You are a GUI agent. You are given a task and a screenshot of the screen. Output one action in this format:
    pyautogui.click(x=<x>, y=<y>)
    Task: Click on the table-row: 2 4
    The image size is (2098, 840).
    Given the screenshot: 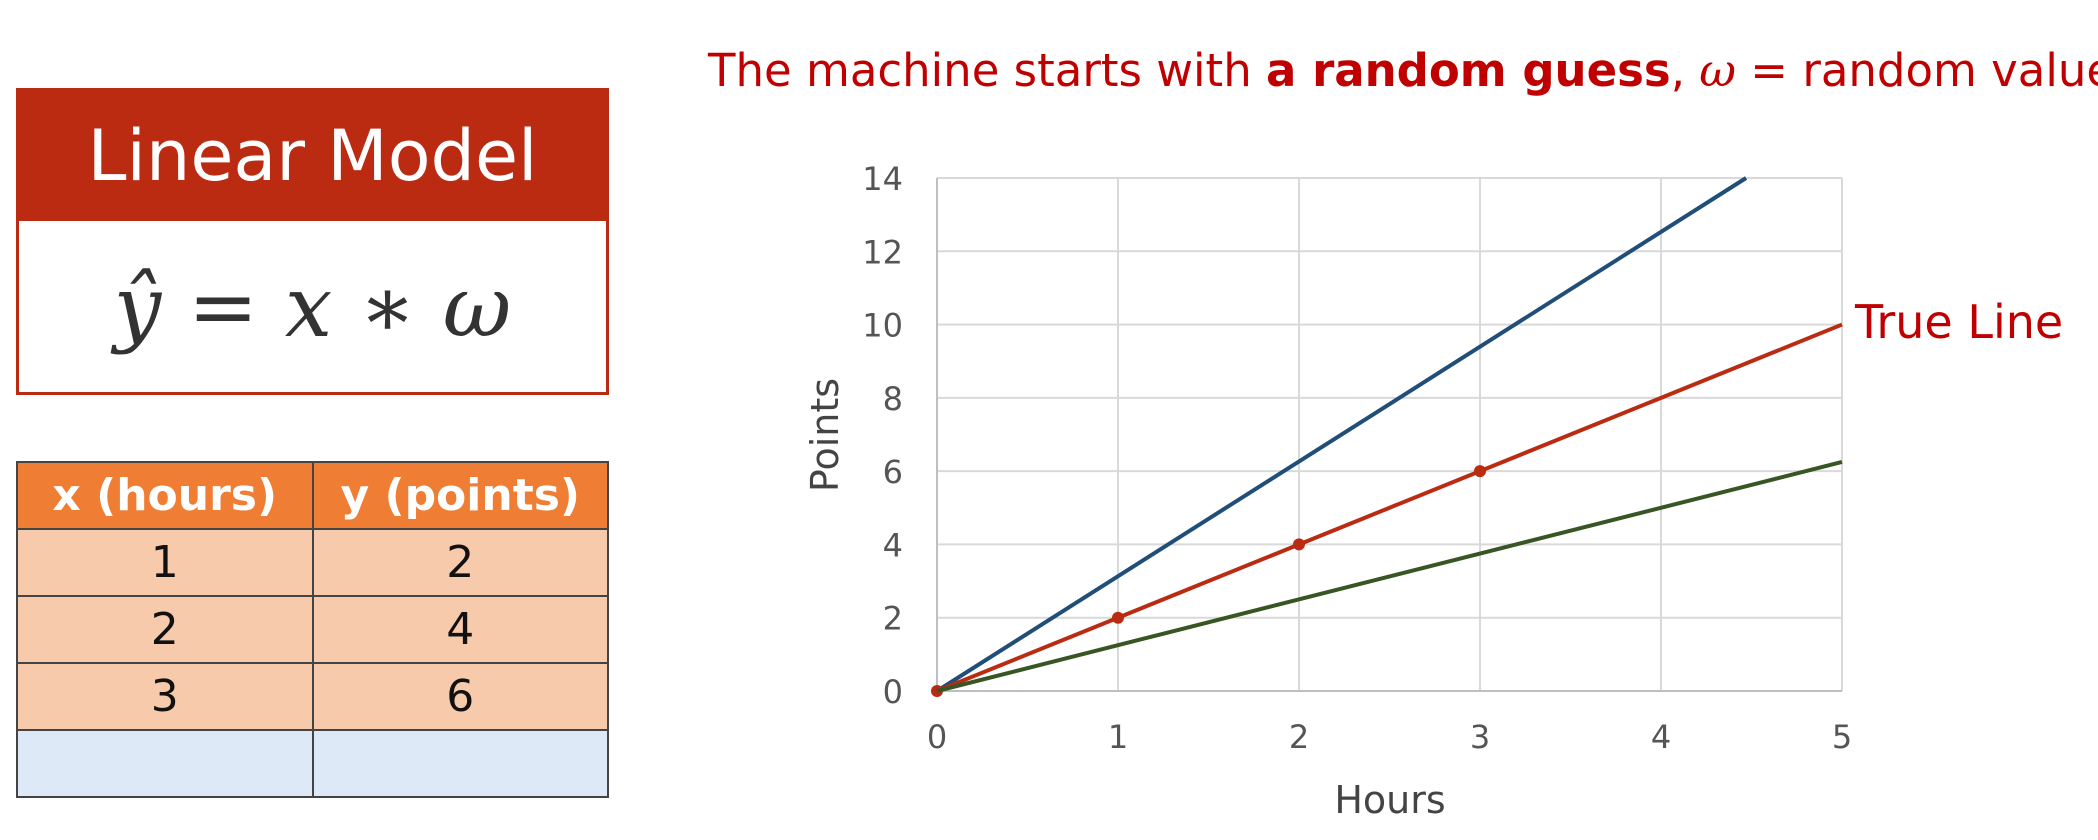 What is the action you would take?
    pyautogui.click(x=312, y=629)
    